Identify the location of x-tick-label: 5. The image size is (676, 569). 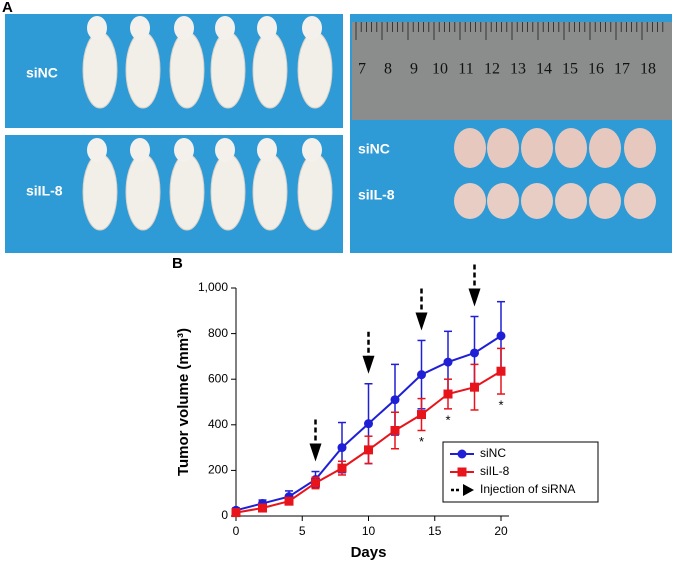
(302, 531).